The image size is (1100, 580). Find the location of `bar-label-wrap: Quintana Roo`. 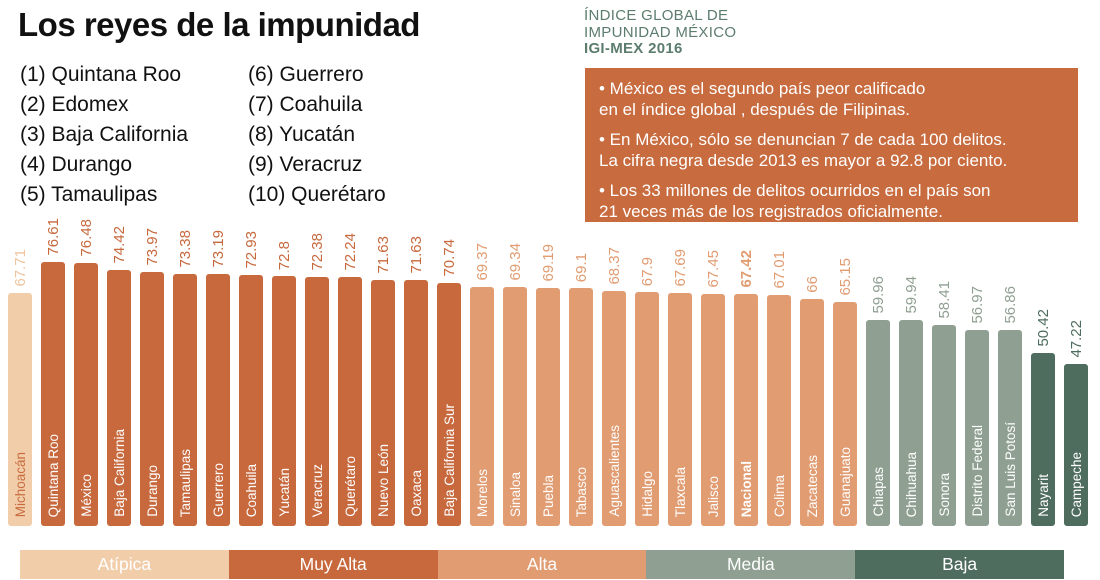

bar-label-wrap: Quintana Roo is located at coordinates (53, 480).